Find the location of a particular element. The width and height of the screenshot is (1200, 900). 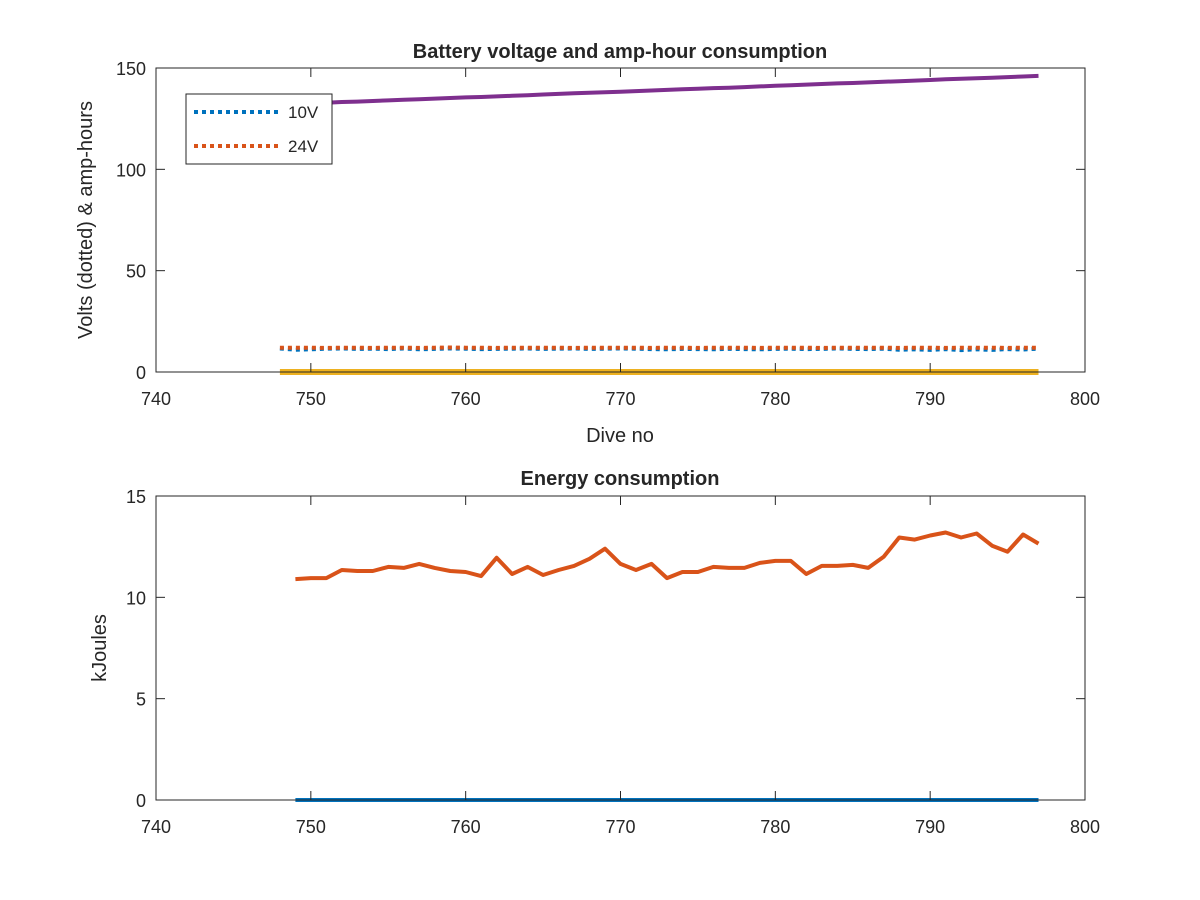

top-chart-x-tick-label: 790 is located at coordinates (930, 399).